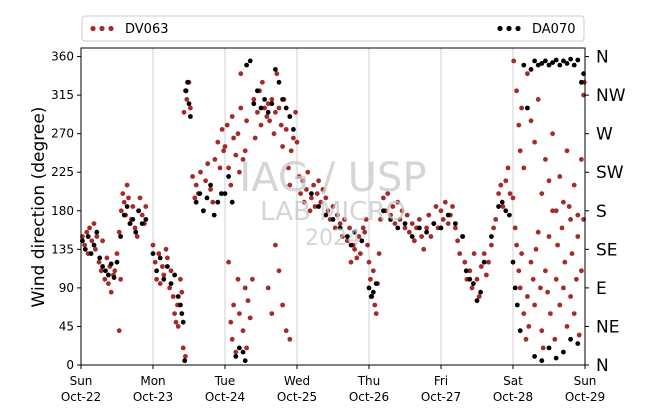 The image size is (650, 409). Describe the element at coordinates (602, 366) in the screenshot. I see `compass-label: N` at that location.